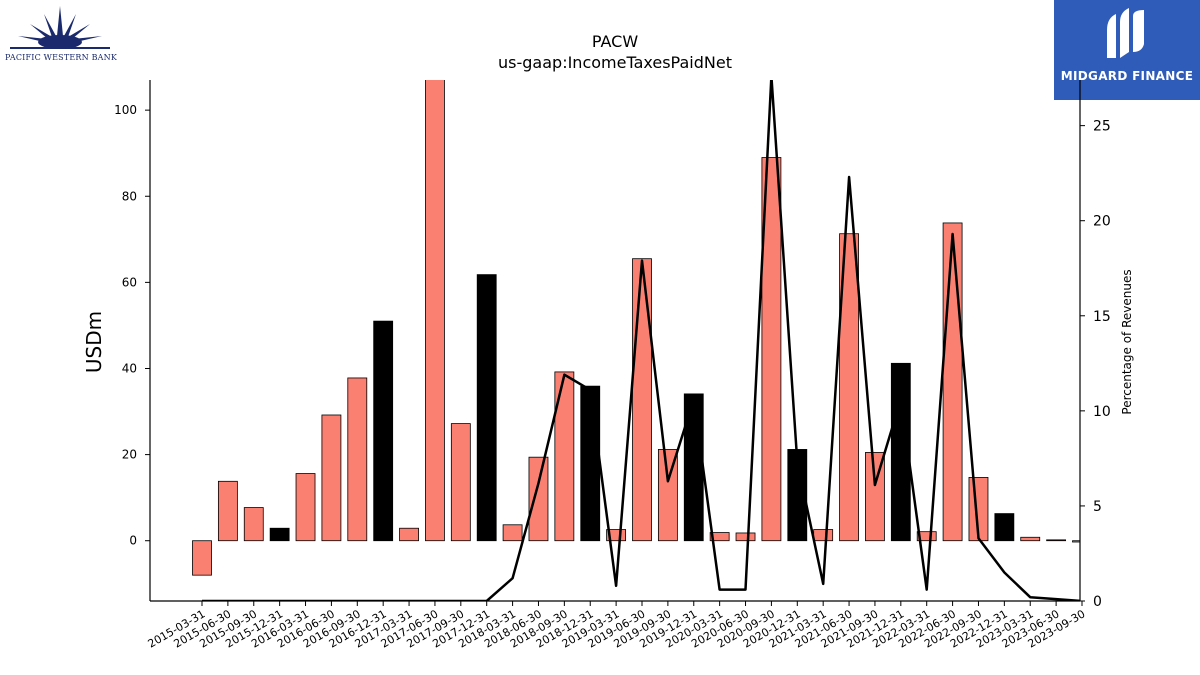  Describe the element at coordinates (1102, 127) in the screenshot. I see `y2-tick-label-25: 25` at that location.